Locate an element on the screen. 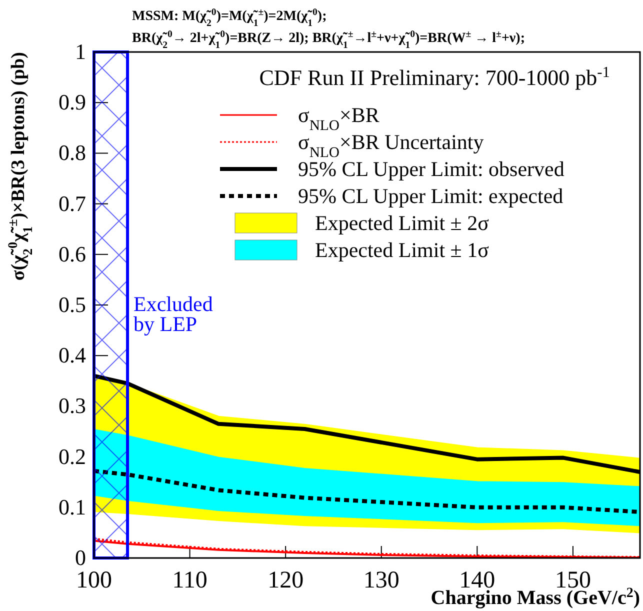 This screenshot has width=643, height=611. x-tick-label: 120 is located at coordinates (286, 580).